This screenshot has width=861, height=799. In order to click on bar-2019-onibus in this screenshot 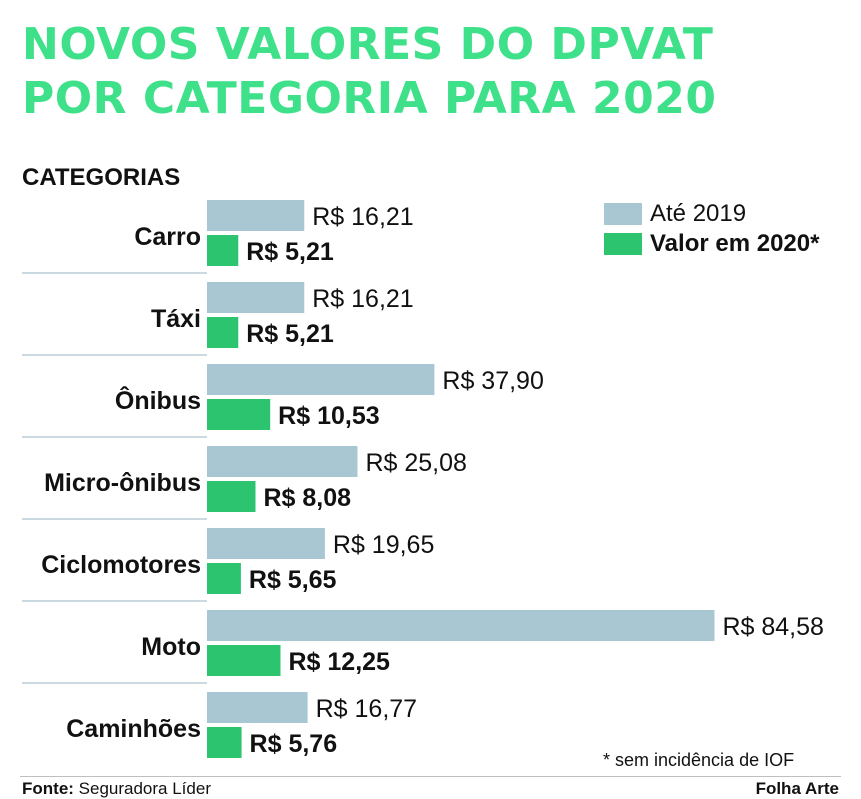, I will do `click(321, 379)`.